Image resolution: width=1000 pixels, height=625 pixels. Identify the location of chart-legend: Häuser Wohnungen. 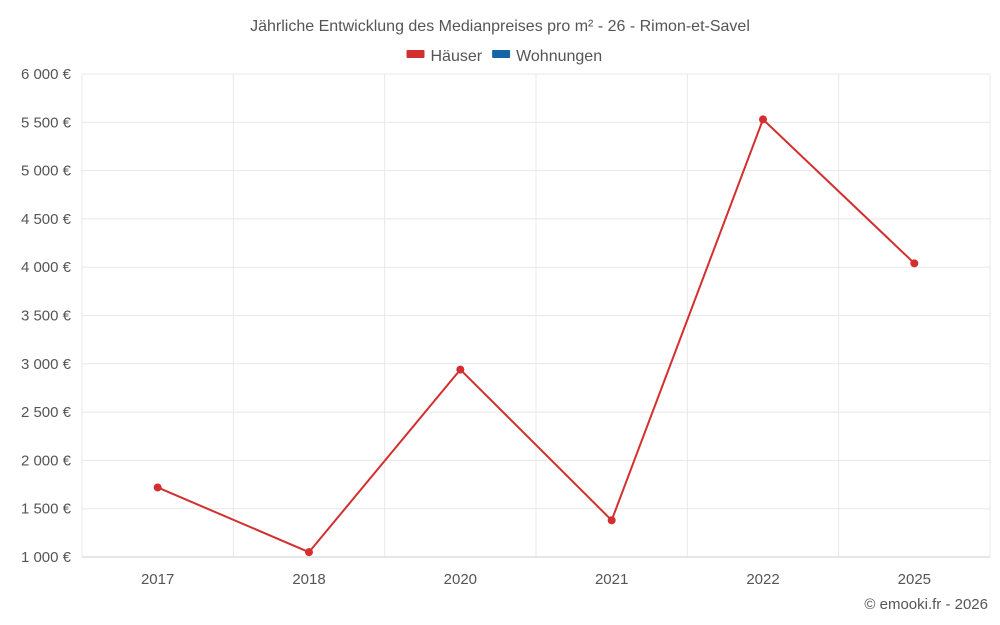
(504, 56).